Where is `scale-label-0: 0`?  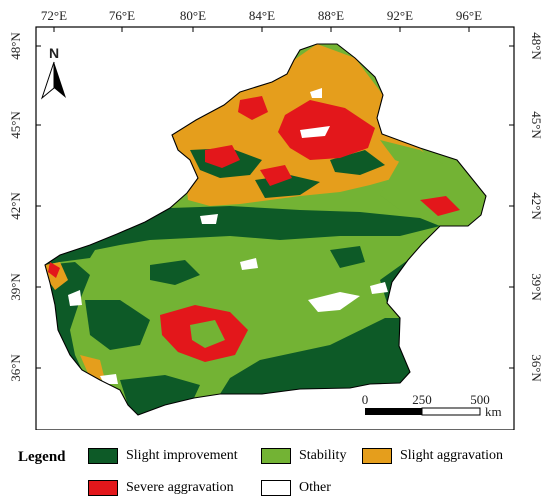 scale-label-0: 0 is located at coordinates (365, 399).